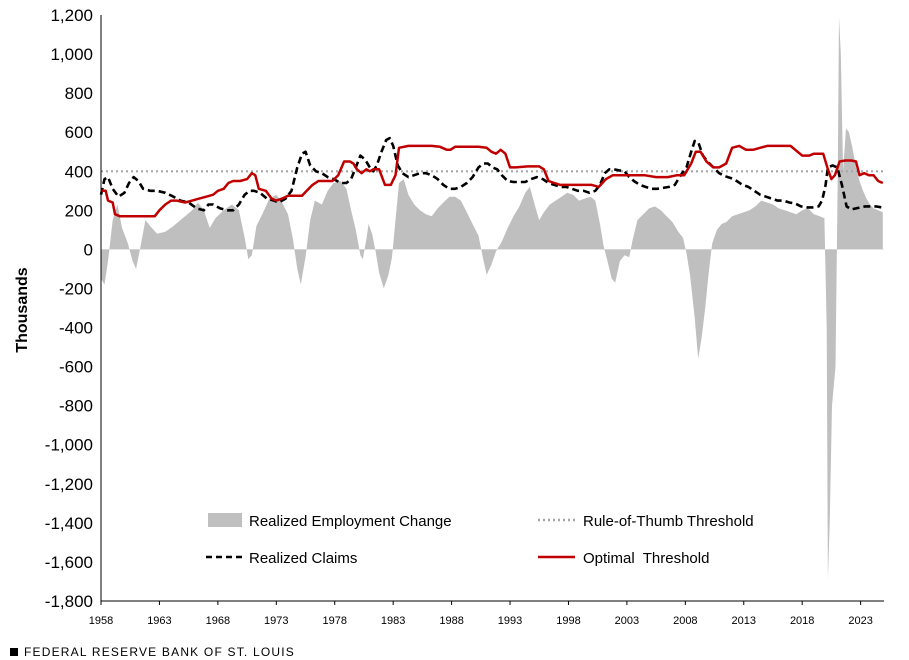 The height and width of the screenshot is (660, 909). I want to click on y-tick-label: 200, so click(79, 210).